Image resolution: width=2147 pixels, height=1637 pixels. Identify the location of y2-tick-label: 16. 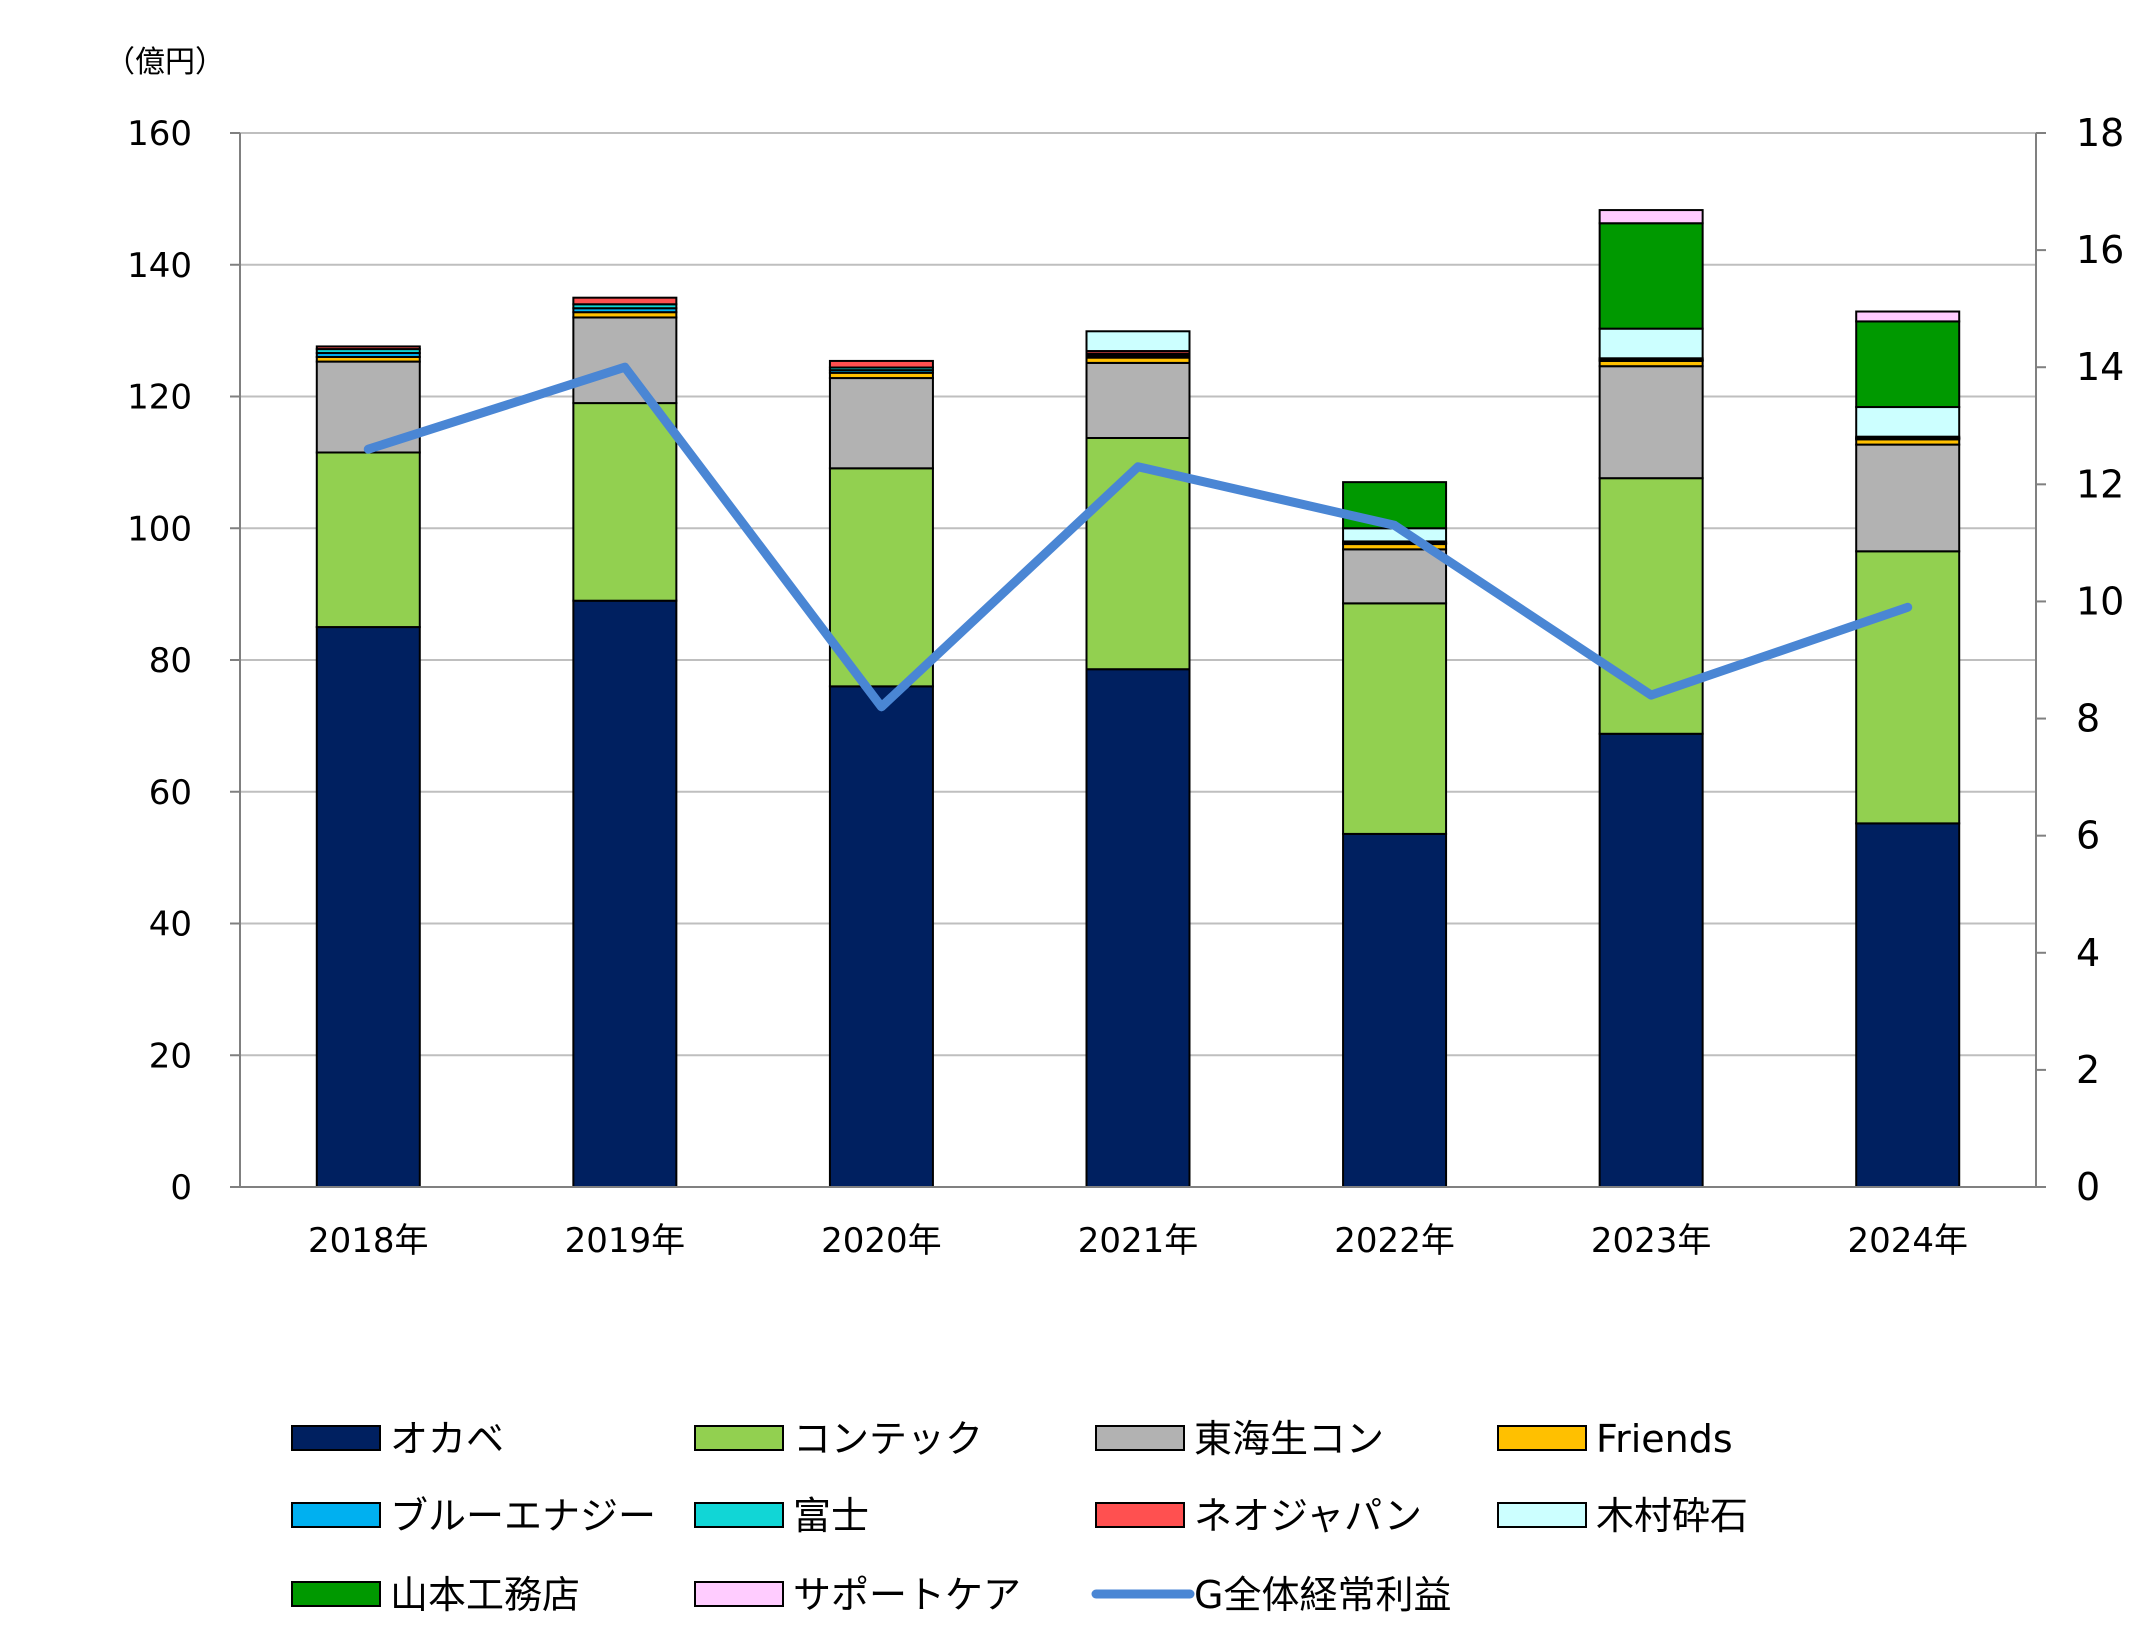
(2100, 250).